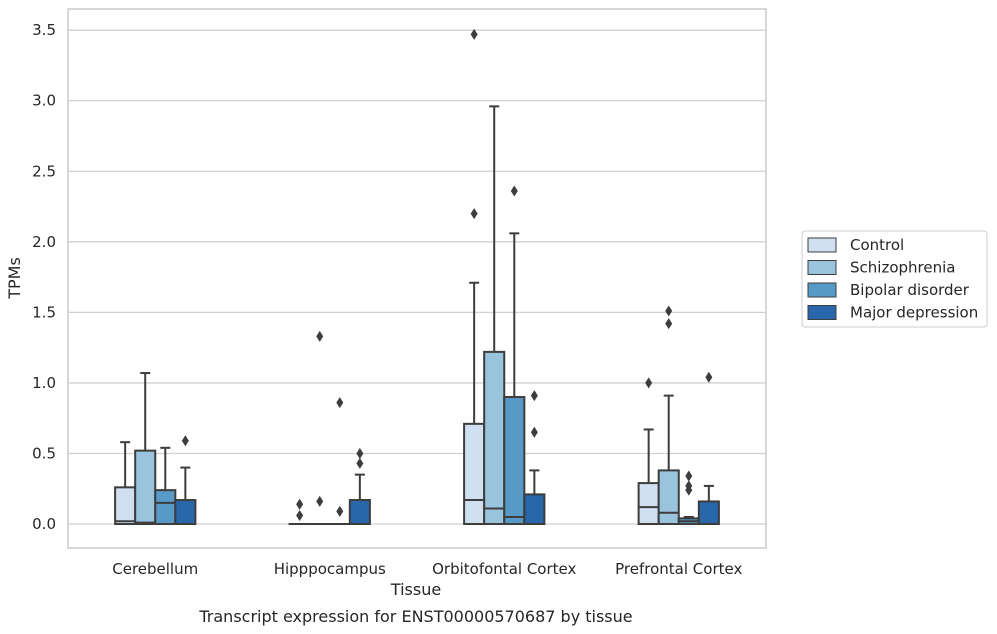  Describe the element at coordinates (44, 524) in the screenshot. I see `y-tick-label: 0.0` at that location.